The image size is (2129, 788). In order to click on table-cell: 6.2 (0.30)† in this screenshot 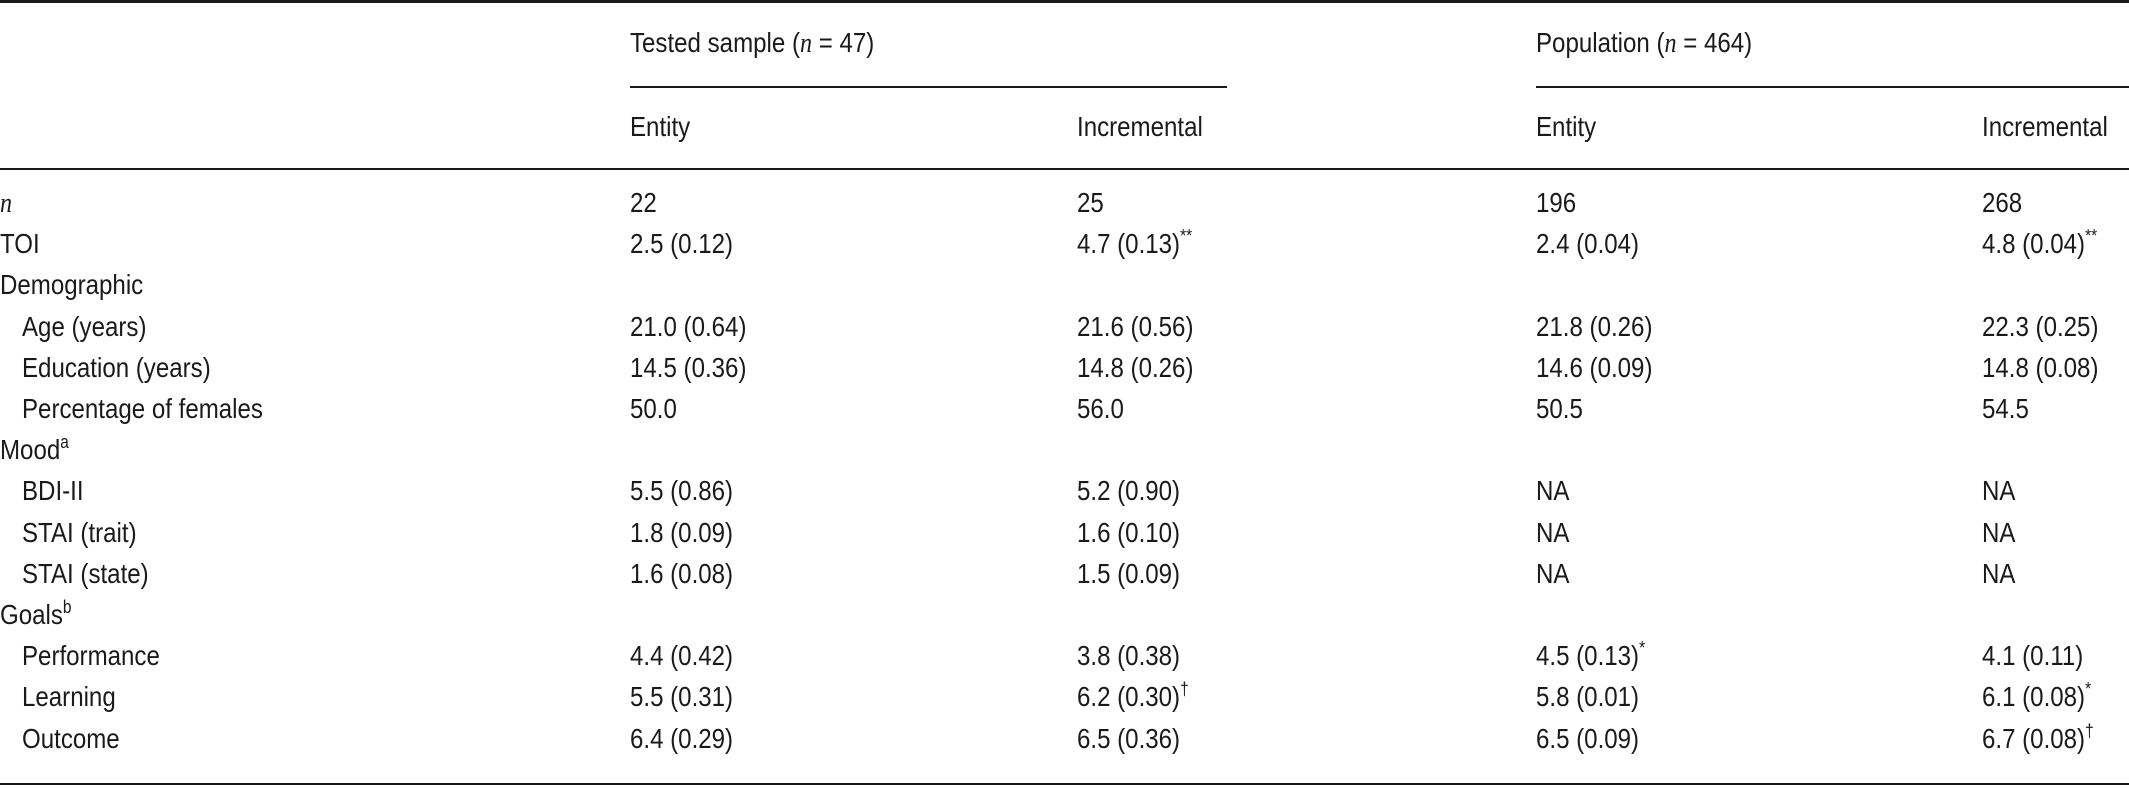, I will do `click(1133, 695)`.